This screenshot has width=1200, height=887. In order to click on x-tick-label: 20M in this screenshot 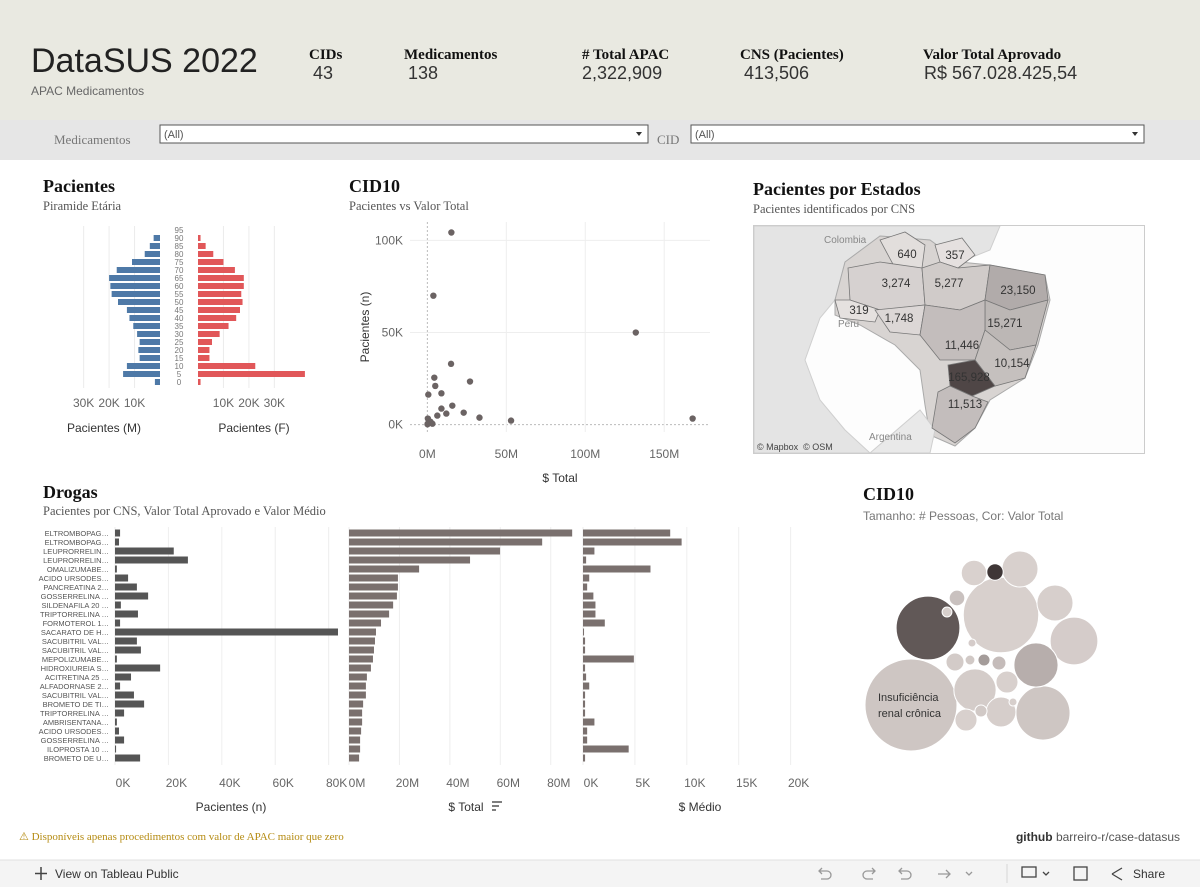, I will do `click(407, 783)`.